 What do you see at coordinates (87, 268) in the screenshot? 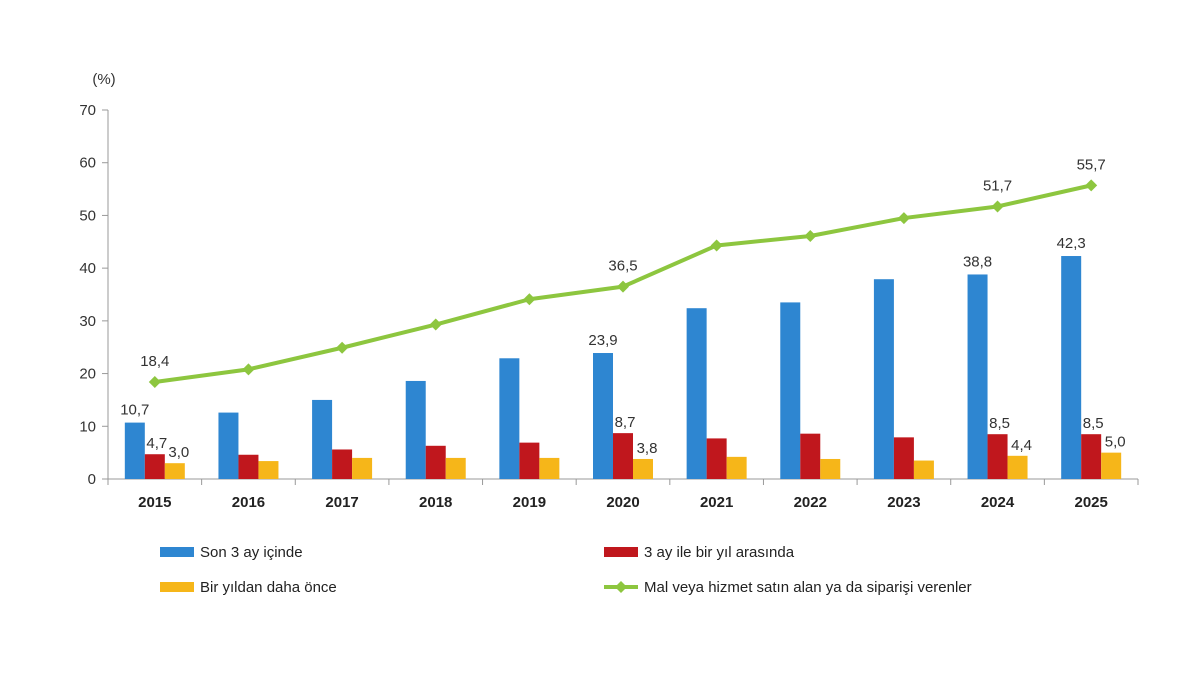
I see `y-tick-label: 40` at bounding box center [87, 268].